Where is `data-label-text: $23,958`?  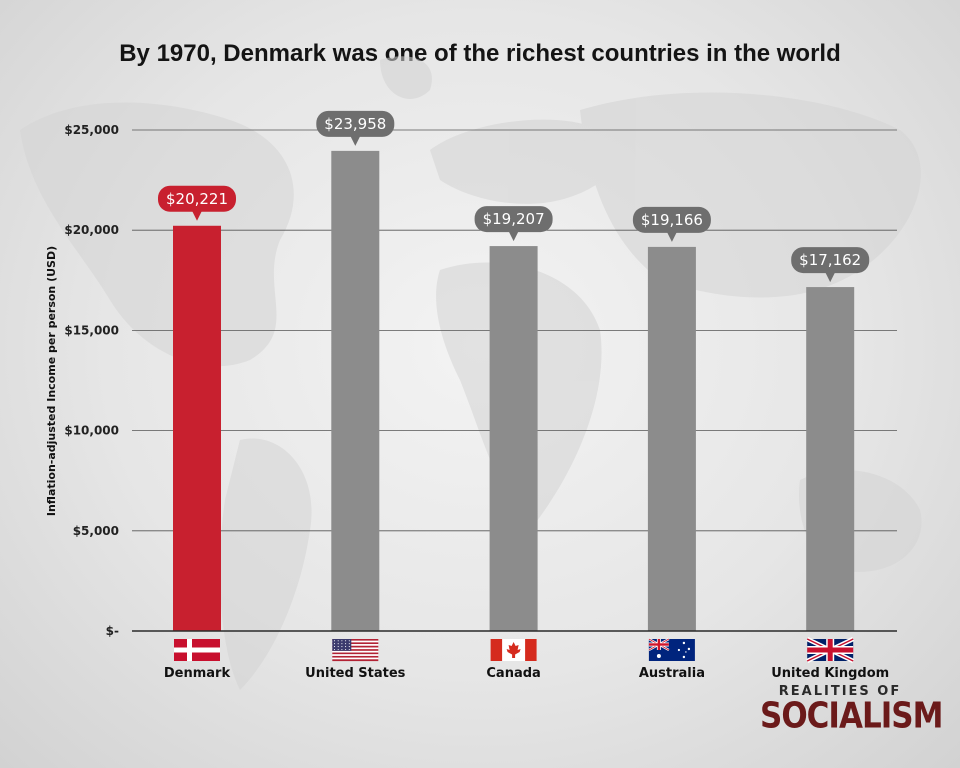
data-label-text: $23,958 is located at coordinates (355, 124).